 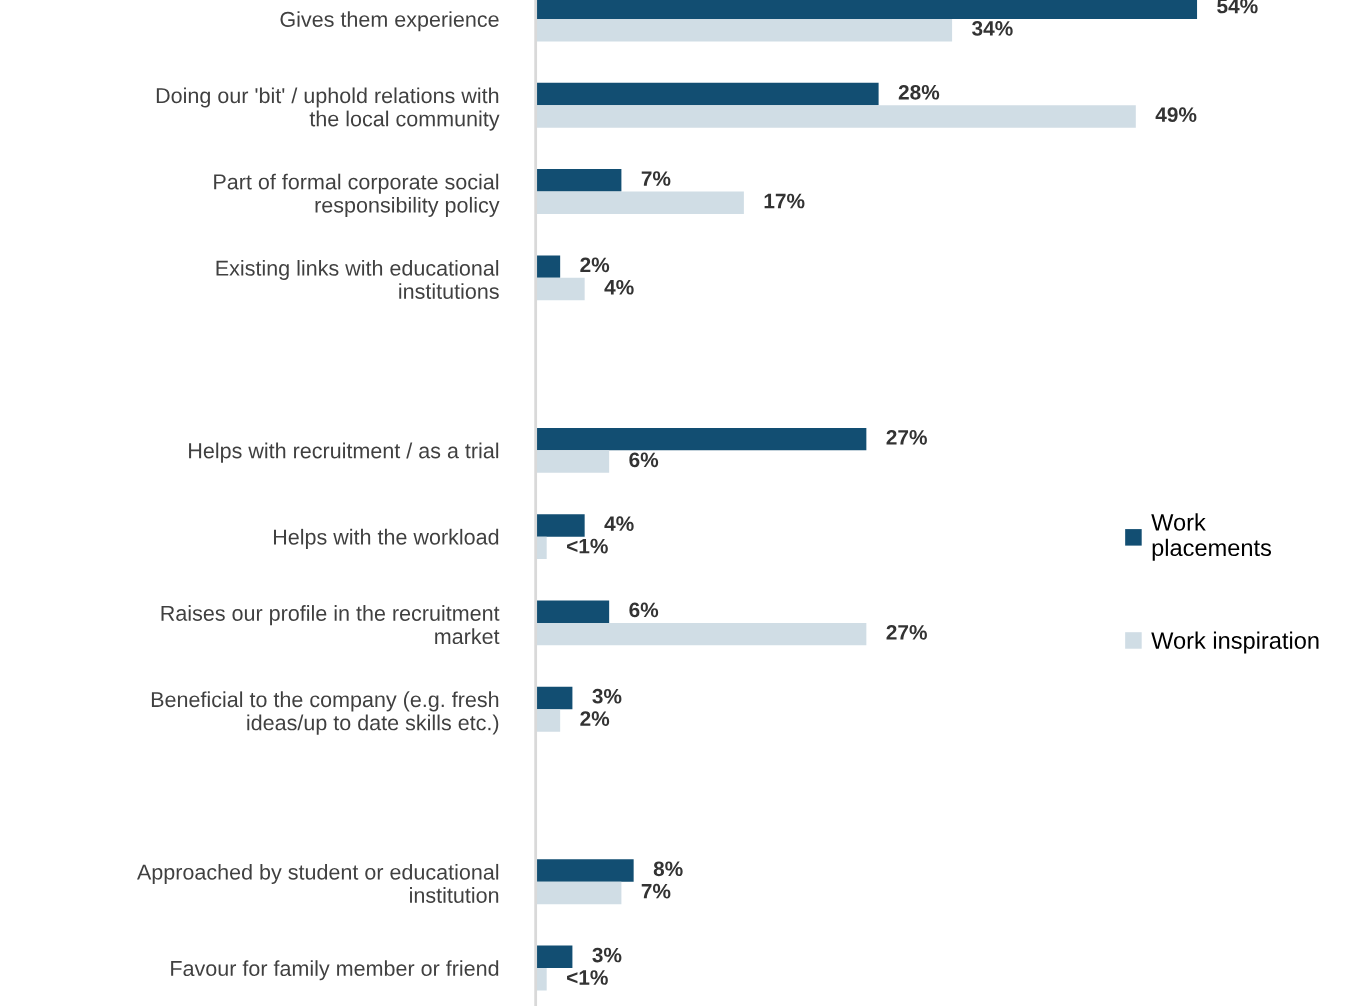 I want to click on legend-label: Work placements, so click(x=1211, y=537).